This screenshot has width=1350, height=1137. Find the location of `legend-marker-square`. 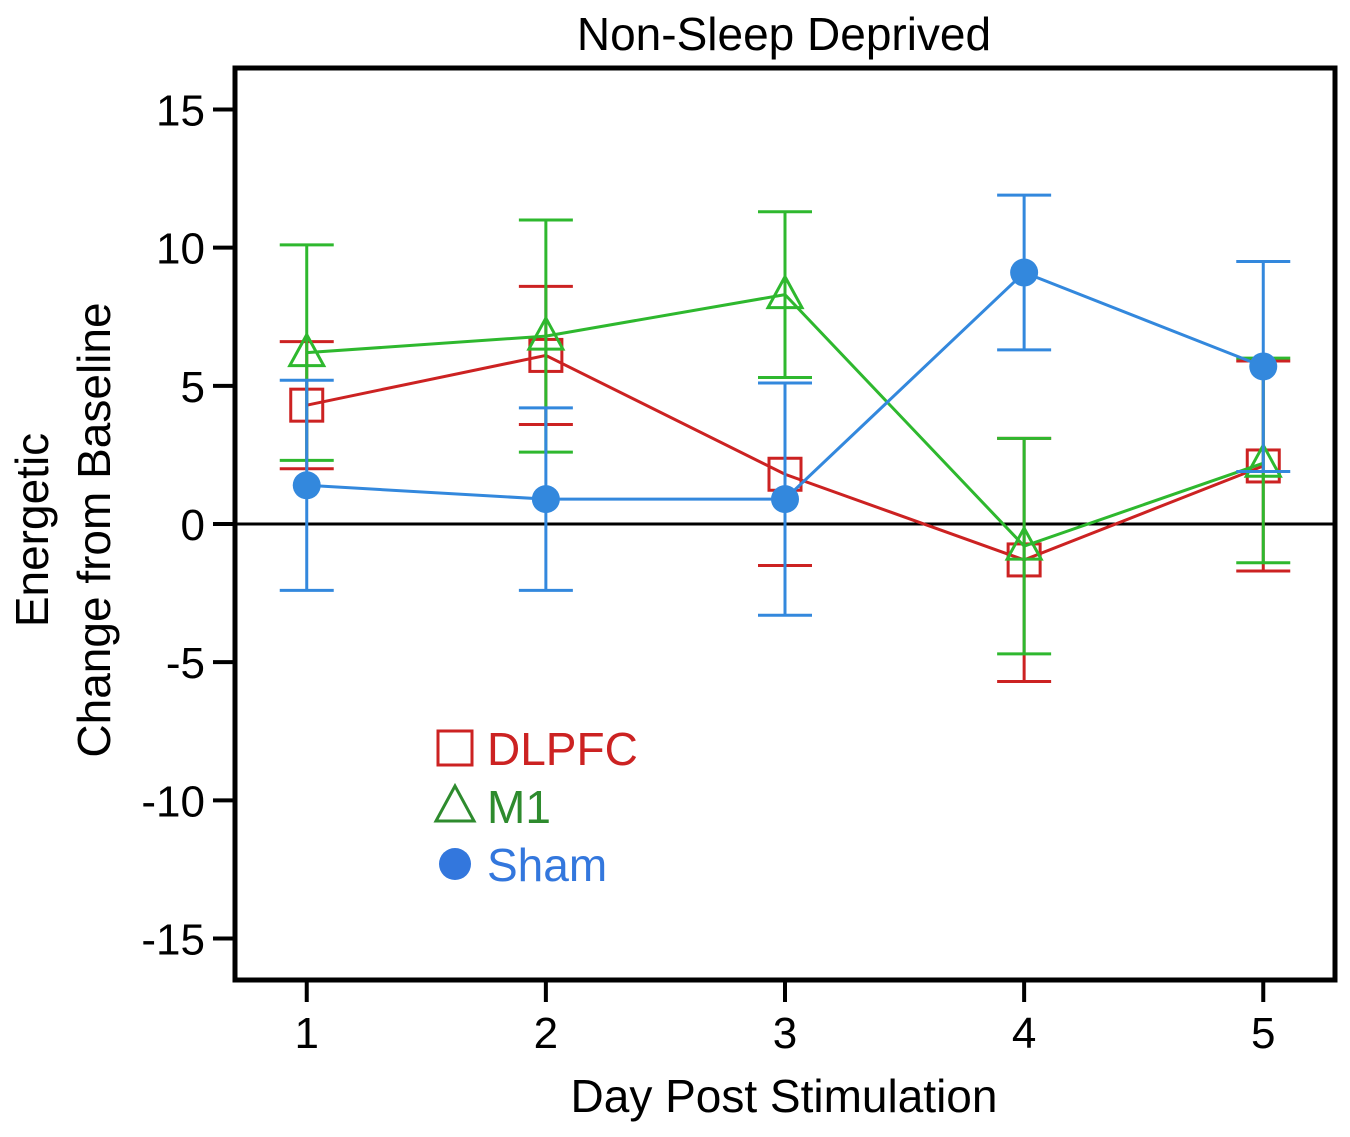

legend-marker-square is located at coordinates (455, 748).